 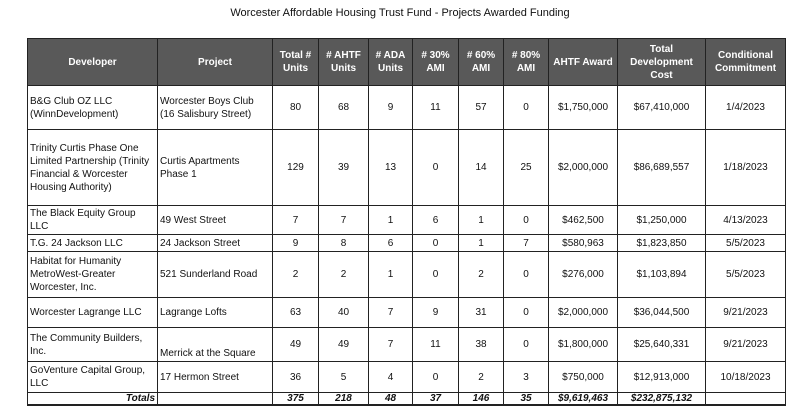 What do you see at coordinates (295, 399) in the screenshot?
I see `totals-cell: 375` at bounding box center [295, 399].